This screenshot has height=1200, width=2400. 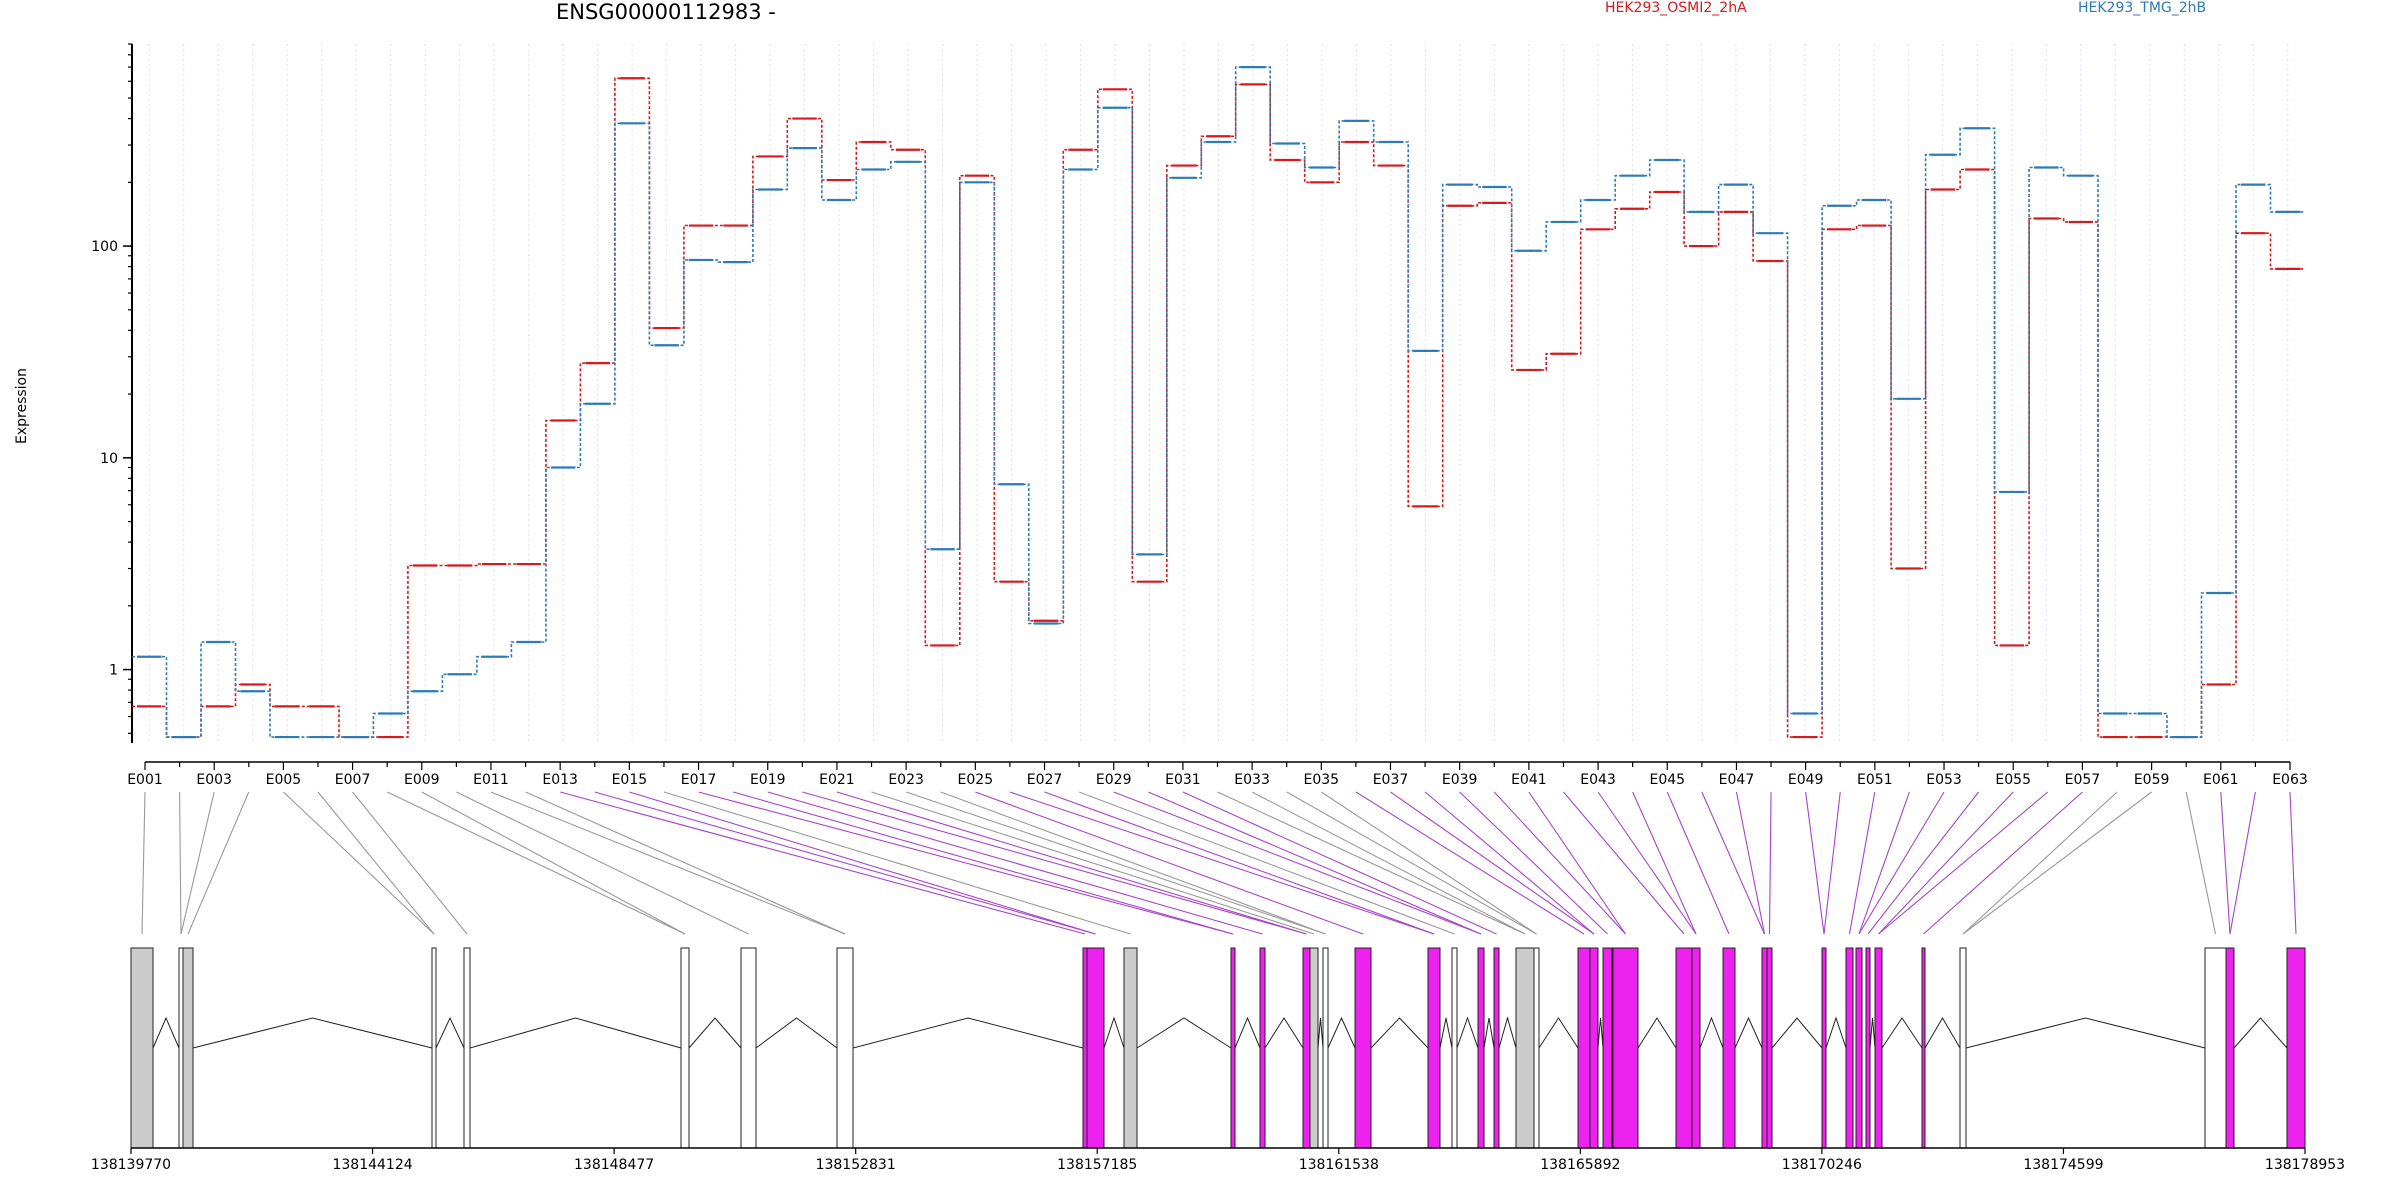 What do you see at coordinates (1391, 780) in the screenshot?
I see `x-tick-label: E037` at bounding box center [1391, 780].